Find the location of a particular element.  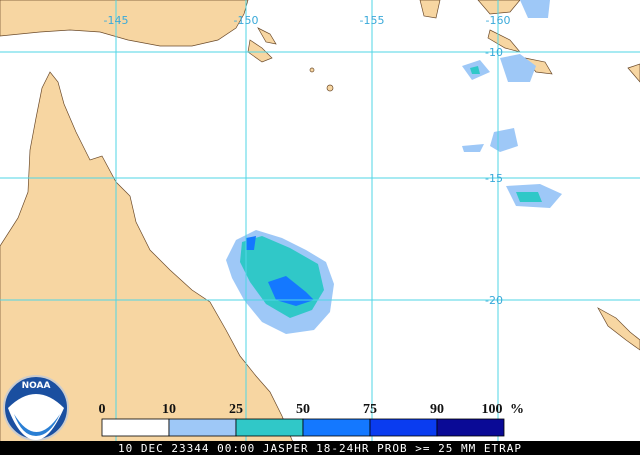

longitude-label: -160 is located at coordinates (498, 20).